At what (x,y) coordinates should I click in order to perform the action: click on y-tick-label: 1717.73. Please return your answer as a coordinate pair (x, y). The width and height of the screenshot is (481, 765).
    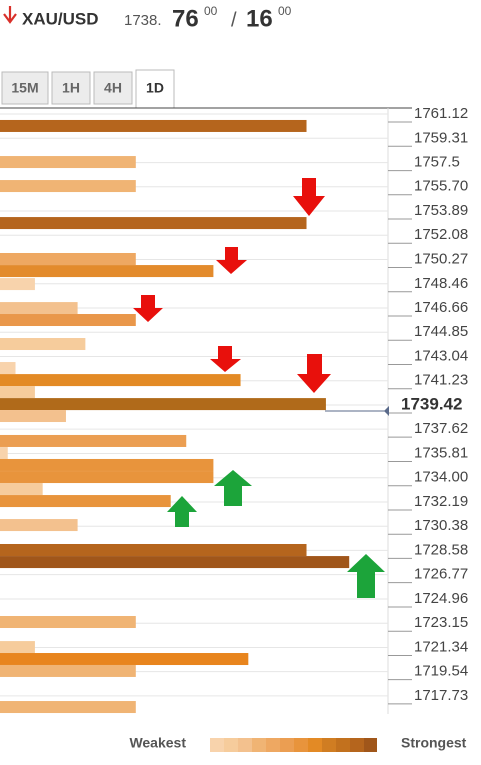
    Looking at the image, I should click on (441, 695).